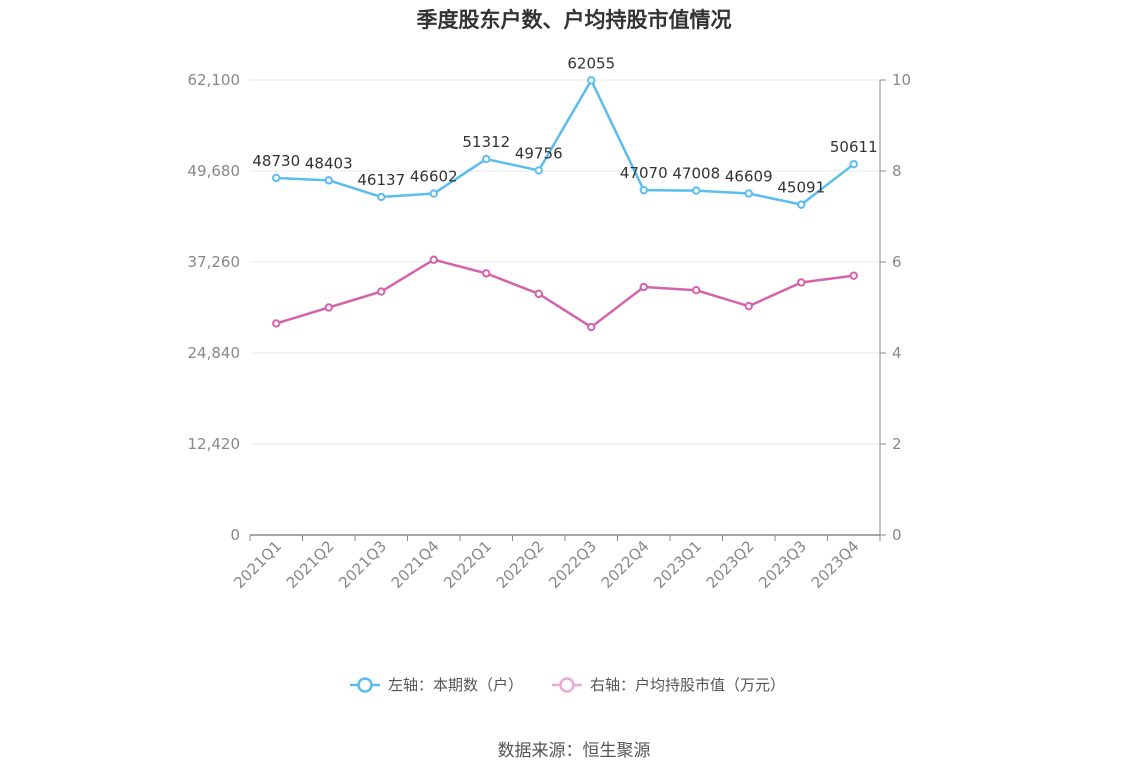  What do you see at coordinates (434, 177) in the screenshot?
I see `data-label: 46602` at bounding box center [434, 177].